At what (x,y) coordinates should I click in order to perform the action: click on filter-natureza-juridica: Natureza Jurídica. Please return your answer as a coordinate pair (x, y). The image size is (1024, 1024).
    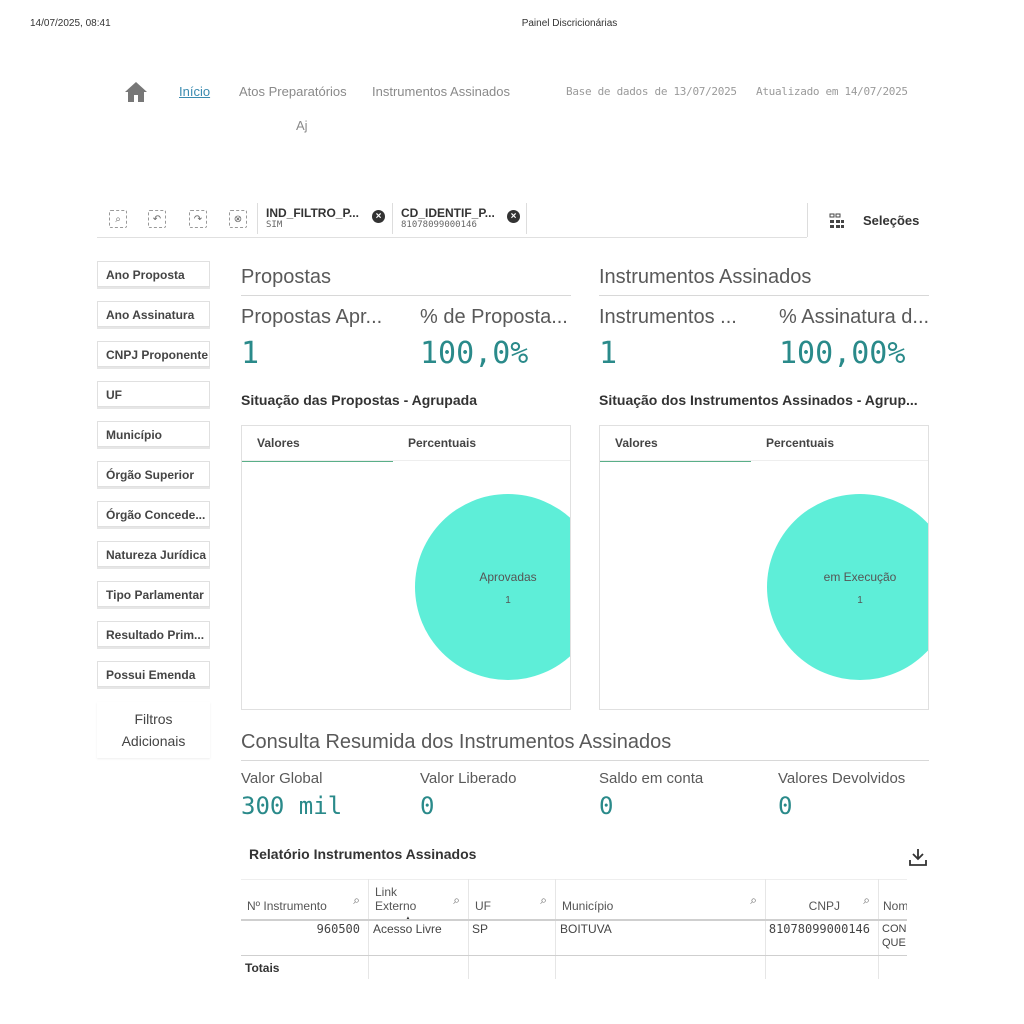
    Looking at the image, I should click on (153, 554).